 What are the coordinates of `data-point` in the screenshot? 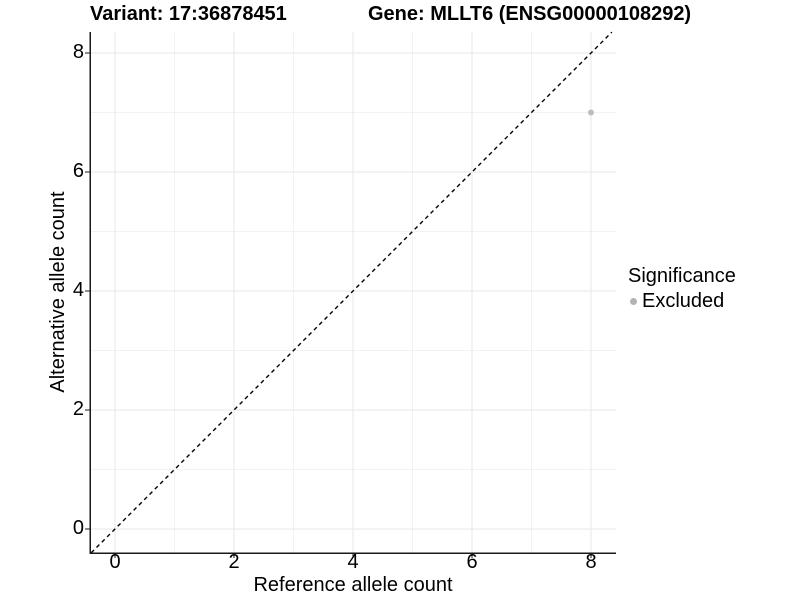 It's located at (591, 112).